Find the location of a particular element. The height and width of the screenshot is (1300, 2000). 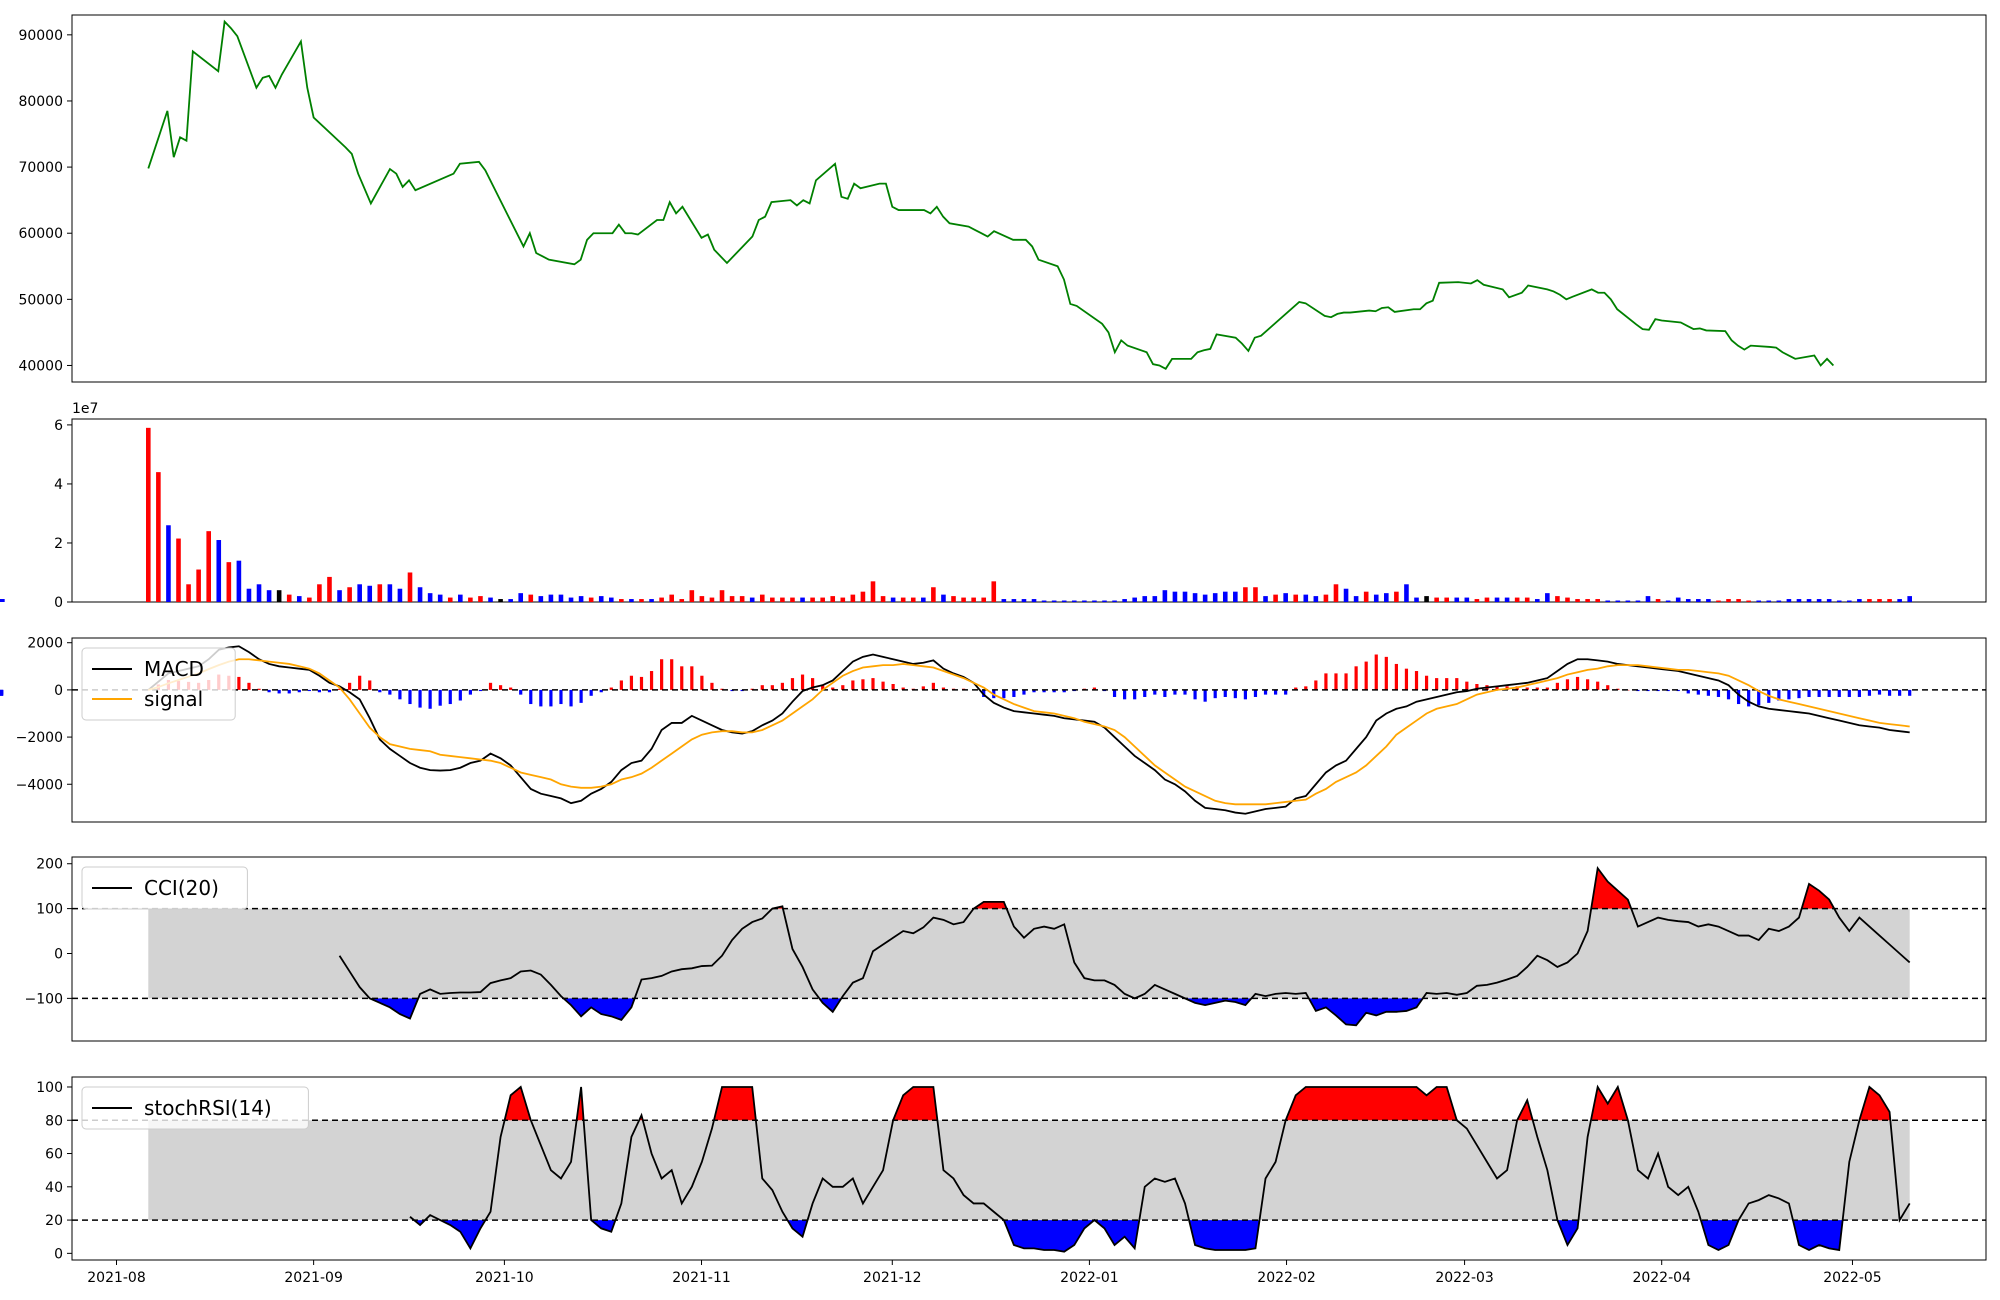

stochrsi-line is located at coordinates (1160, 1168).